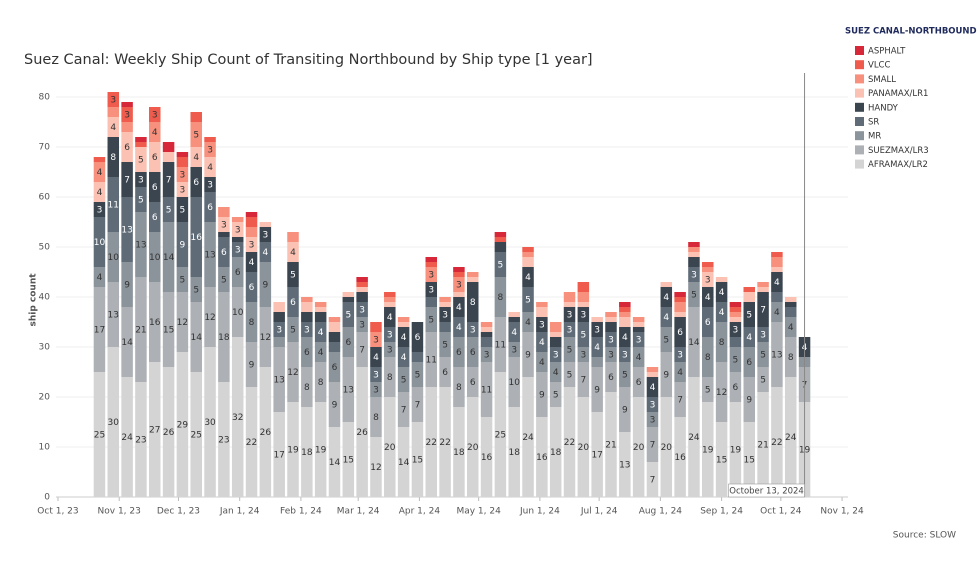  I want to click on data-label: 21, so click(140, 331).